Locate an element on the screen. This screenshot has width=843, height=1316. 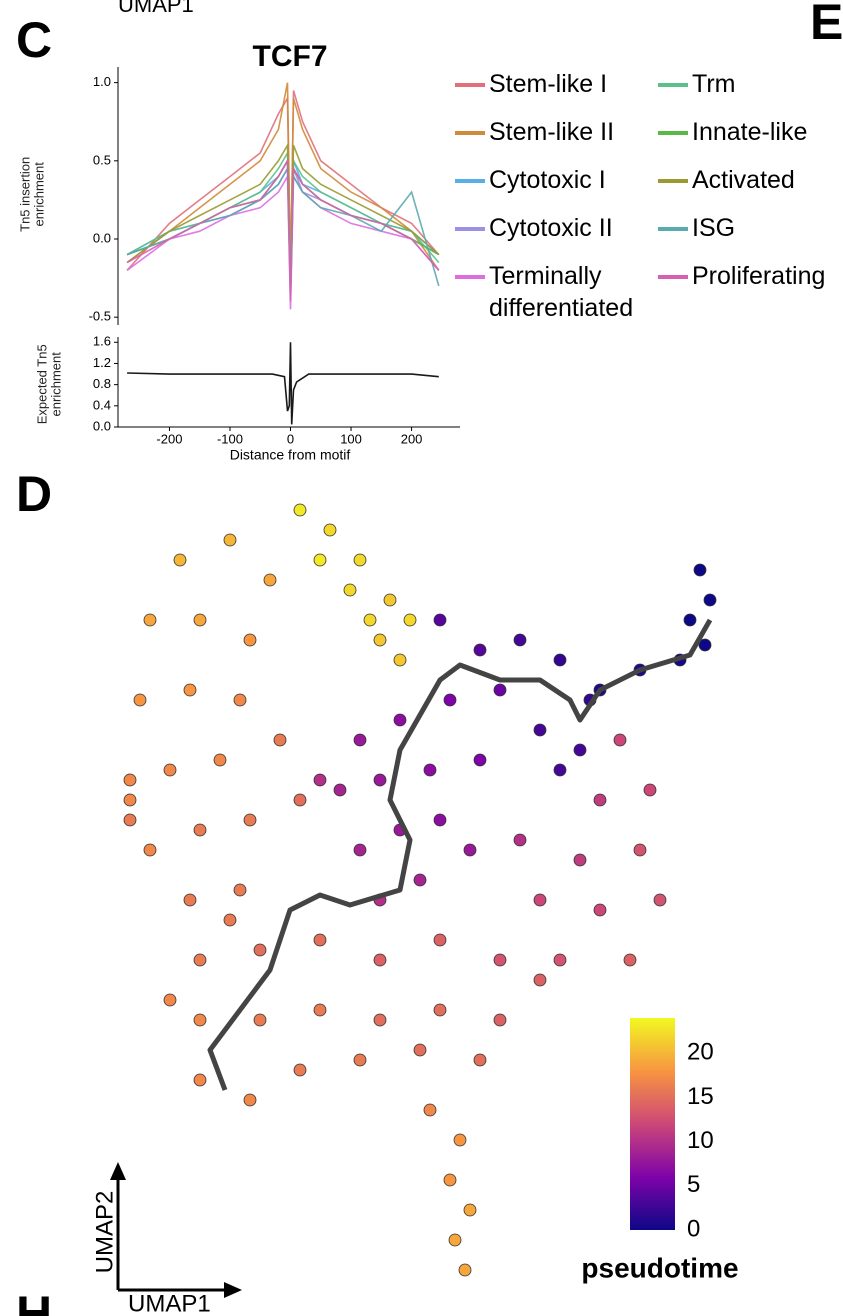
colorbar-tick-label: 5 is located at coordinates (693, 1184).